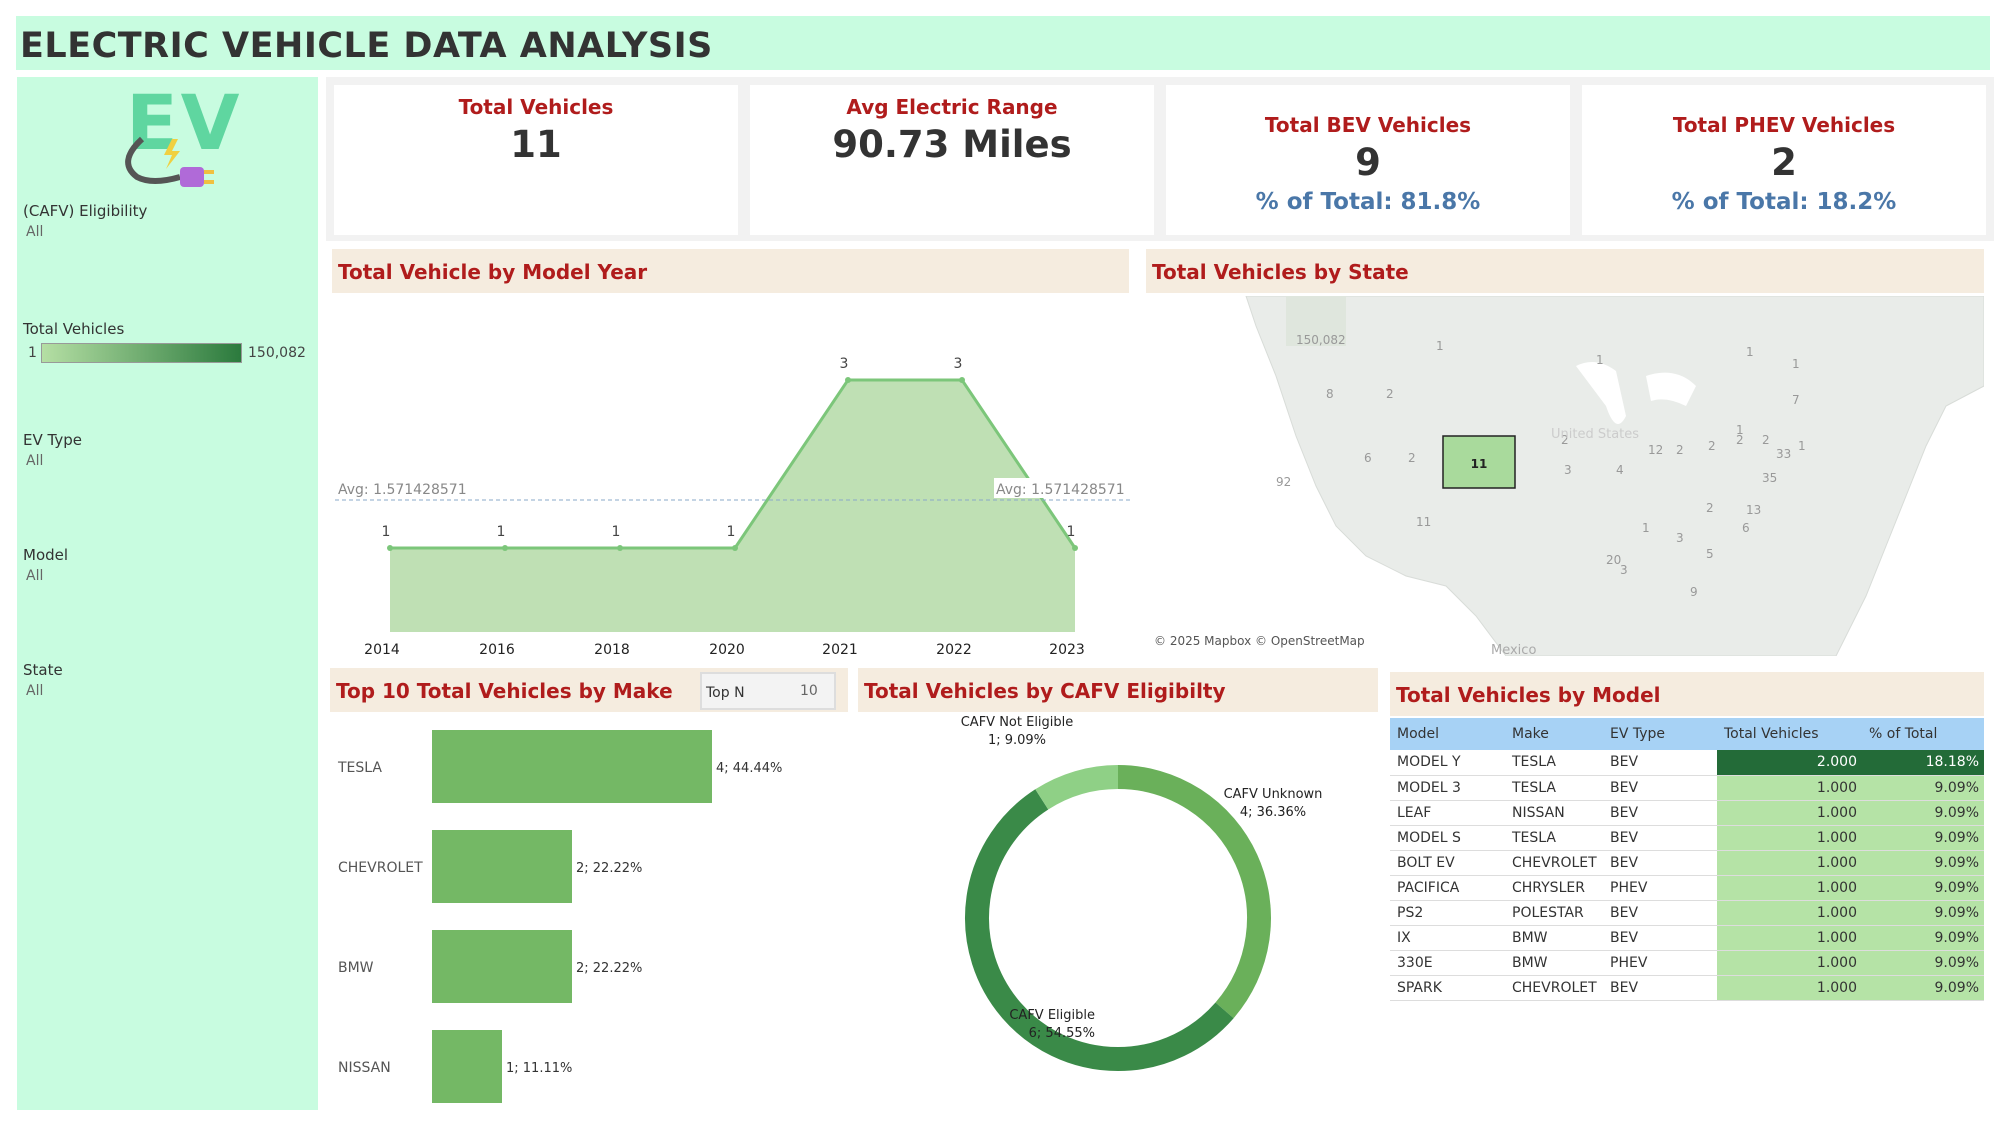  Describe the element at coordinates (141, 353) in the screenshot. I see `legend-gradient` at that location.